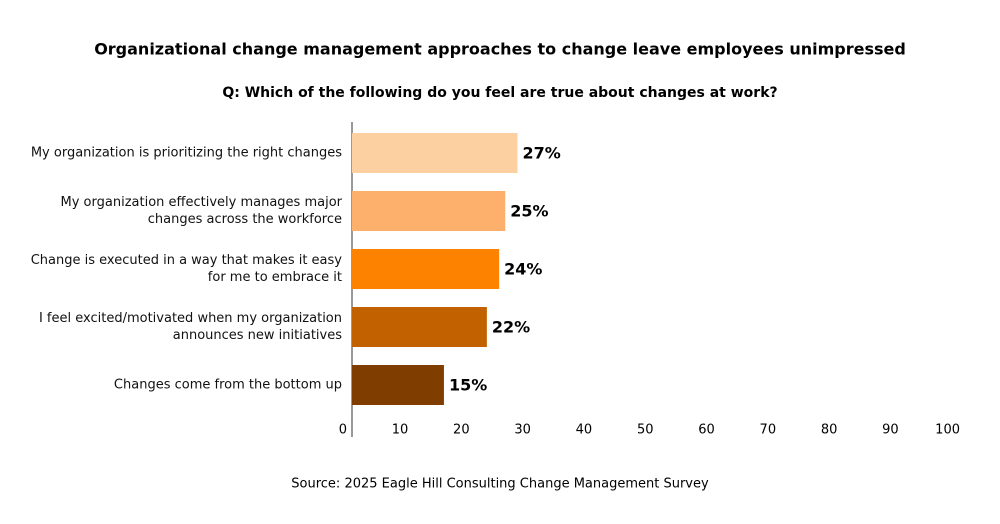 The height and width of the screenshot is (524, 1000). I want to click on x-tick-label: 50, so click(645, 430).